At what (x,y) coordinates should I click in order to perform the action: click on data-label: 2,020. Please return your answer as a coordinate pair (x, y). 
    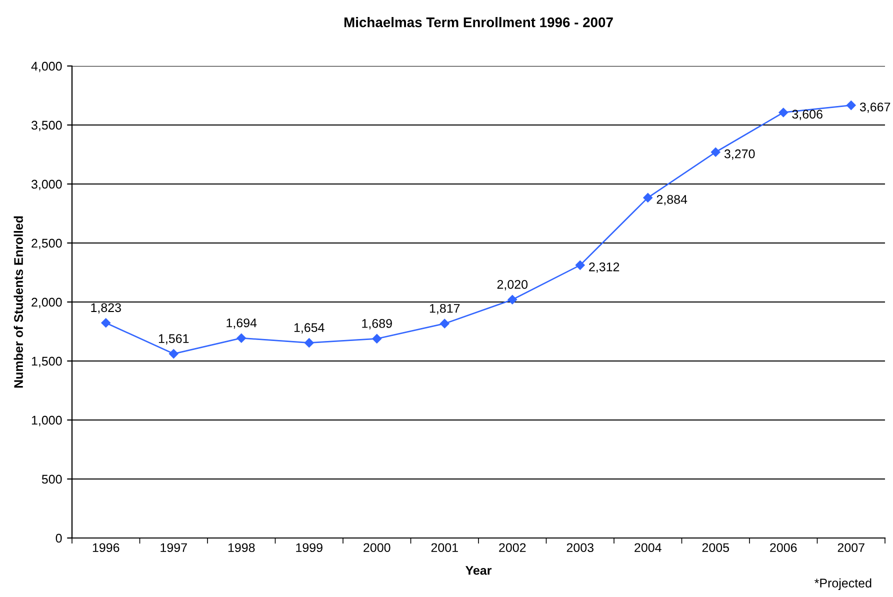
    Looking at the image, I should click on (512, 285).